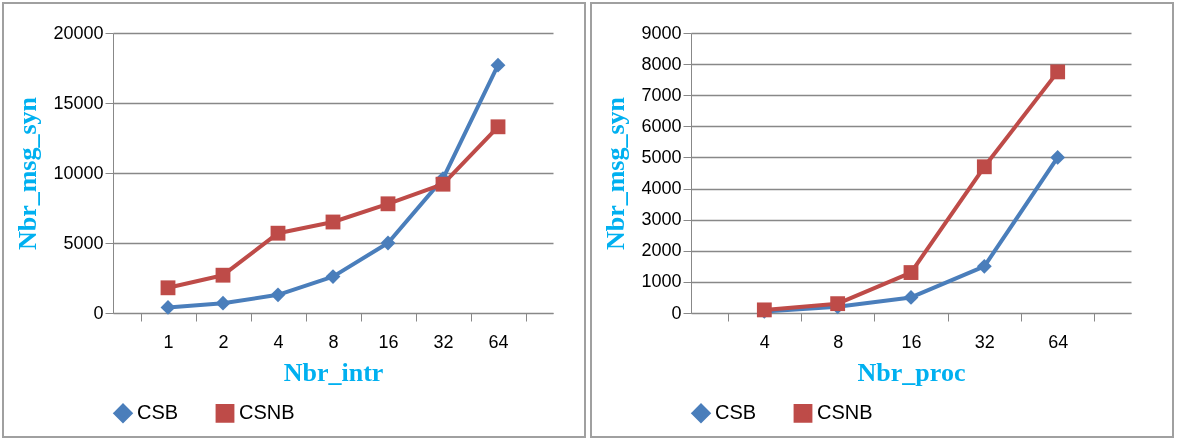  I want to click on y-tick-label: 20000, so click(78, 32).